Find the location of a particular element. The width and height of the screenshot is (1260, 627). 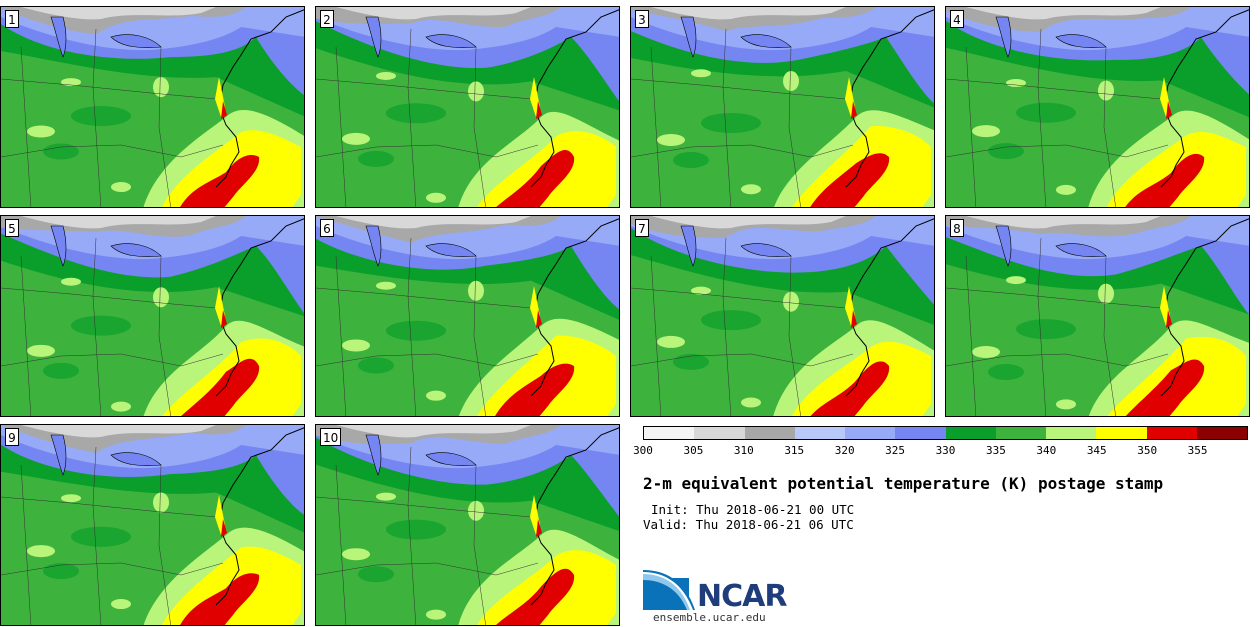

init-time: Init: Thu 2018-06-21 00 UTC is located at coordinates (753, 509).